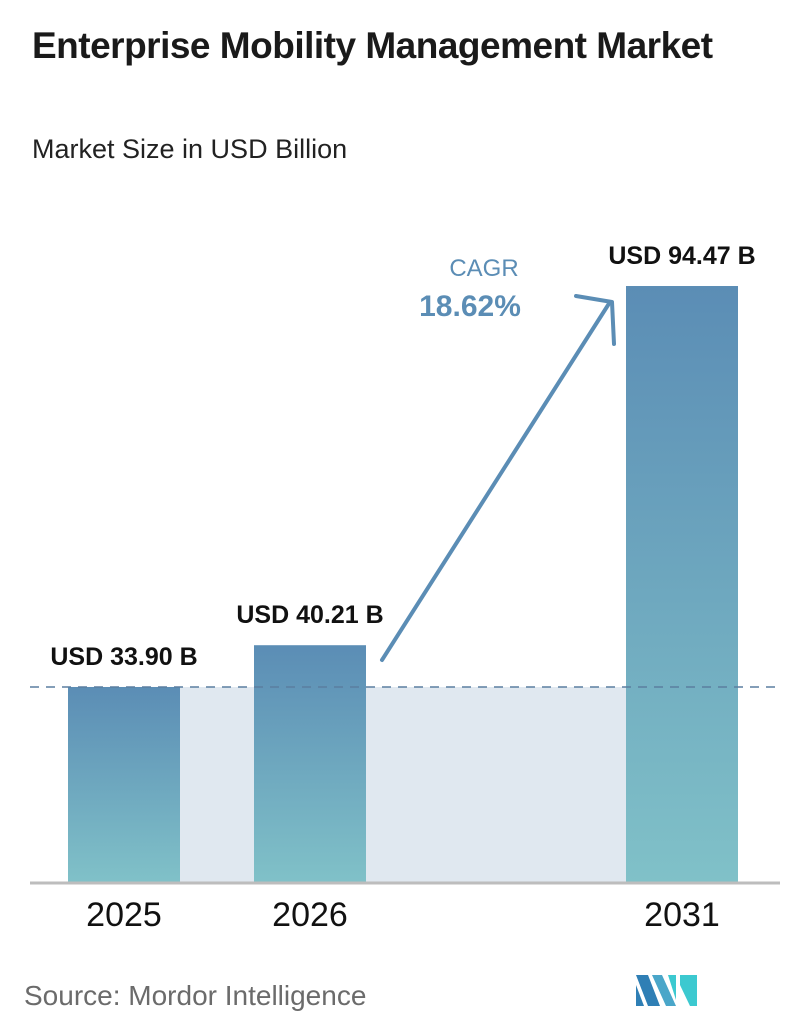  What do you see at coordinates (595, 320) in the screenshot?
I see `cagr-arrow-head` at bounding box center [595, 320].